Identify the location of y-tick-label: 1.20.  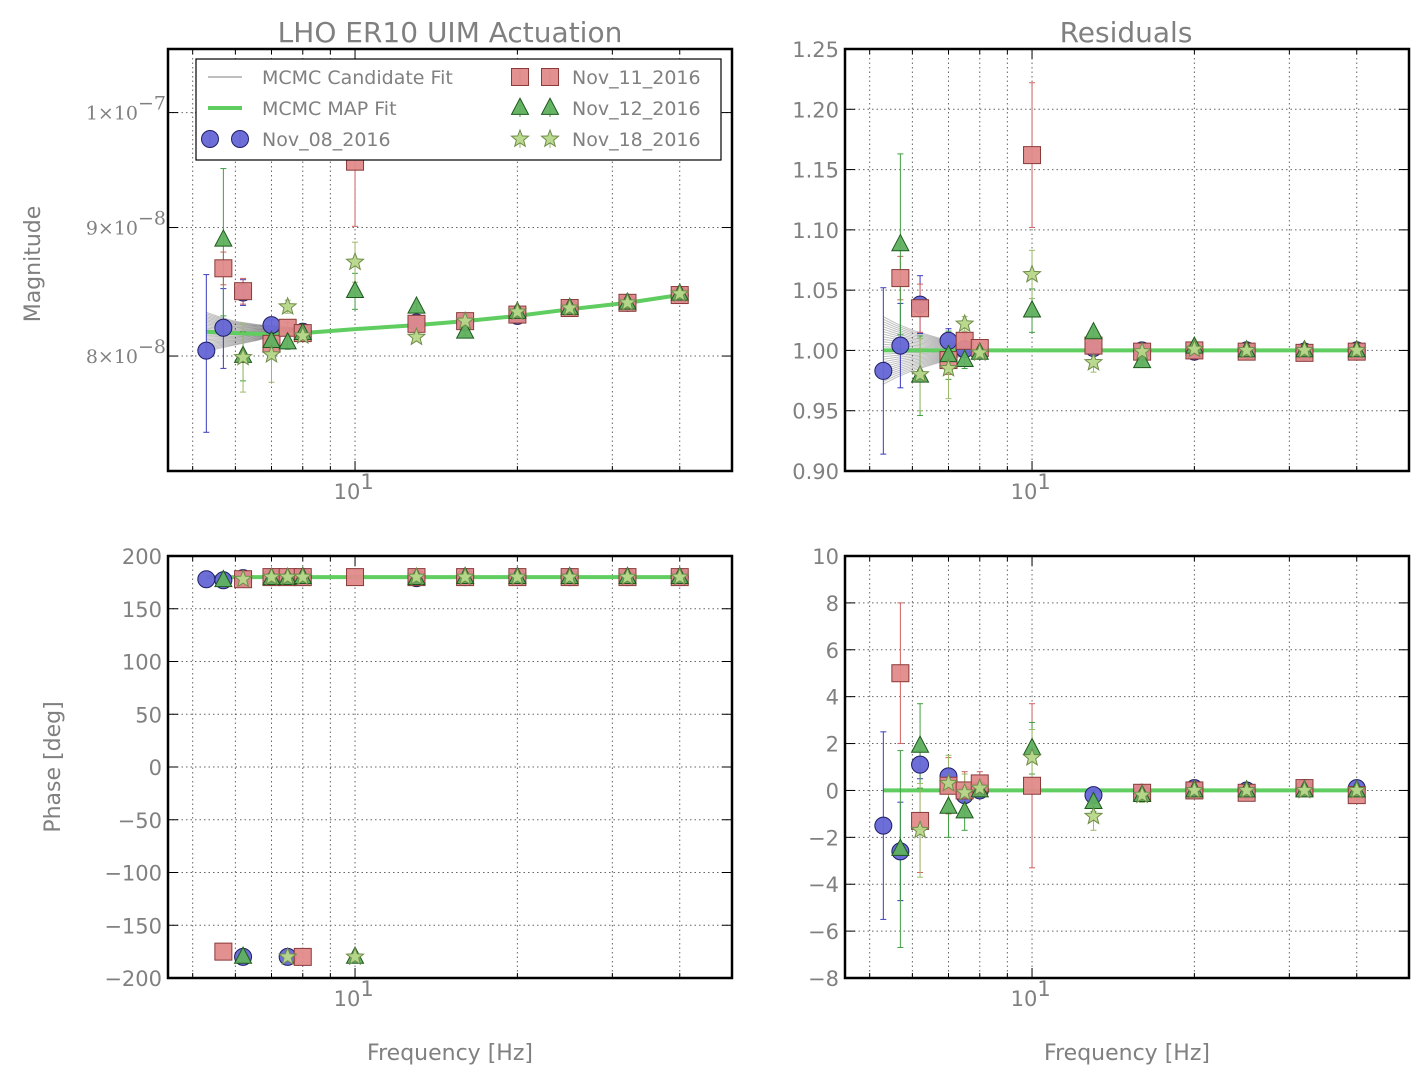
(815, 110).